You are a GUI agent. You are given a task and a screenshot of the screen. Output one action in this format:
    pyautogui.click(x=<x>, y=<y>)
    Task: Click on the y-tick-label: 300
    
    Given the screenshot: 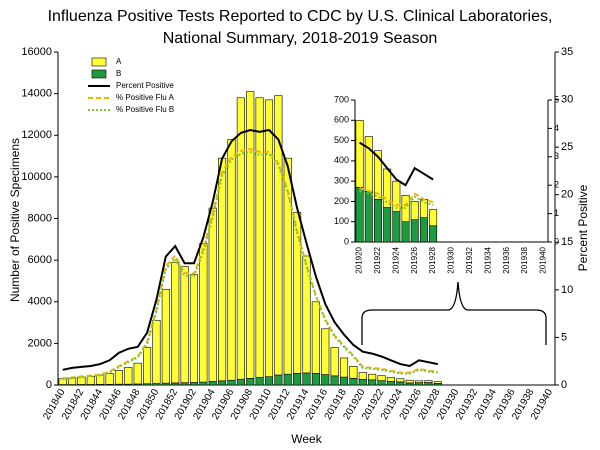 What is the action you would take?
    pyautogui.click(x=341, y=181)
    